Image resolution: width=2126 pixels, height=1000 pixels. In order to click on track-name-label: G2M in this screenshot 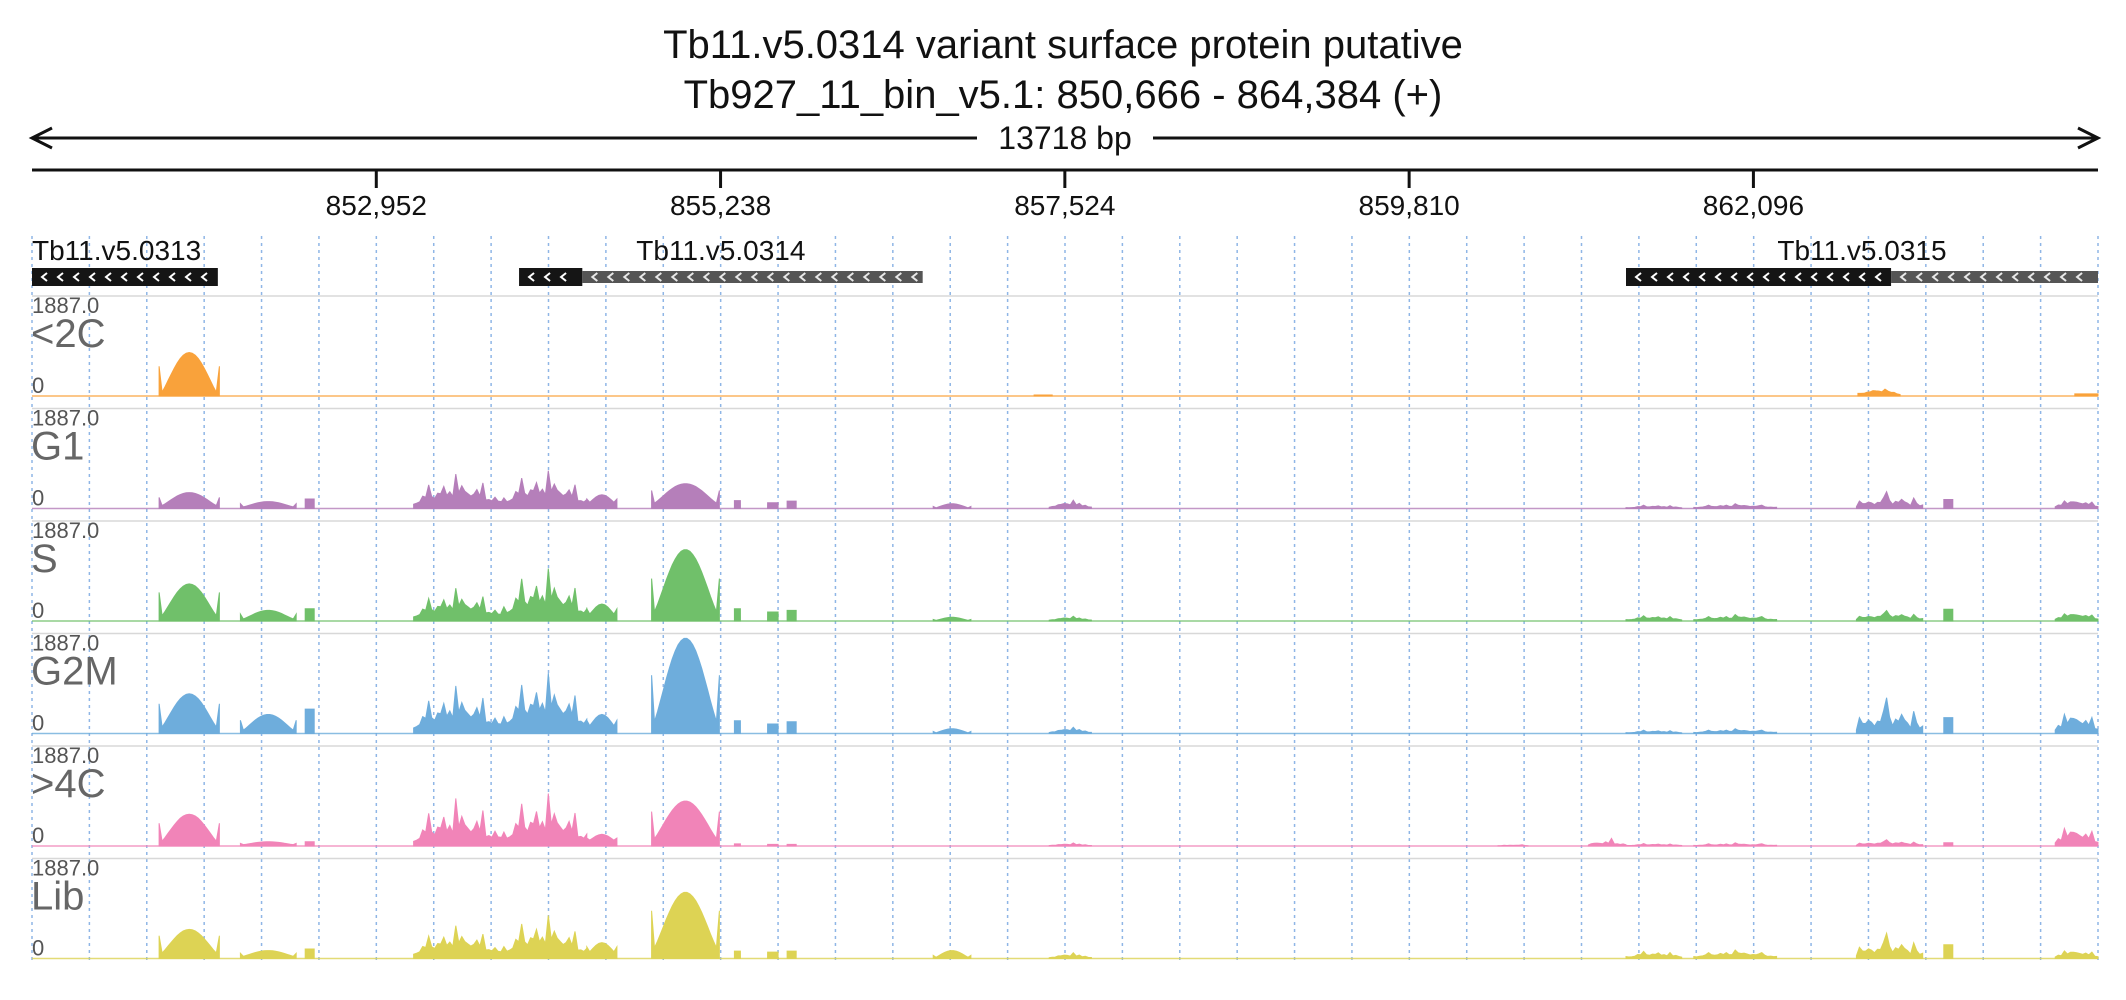, I will do `click(74, 672)`.